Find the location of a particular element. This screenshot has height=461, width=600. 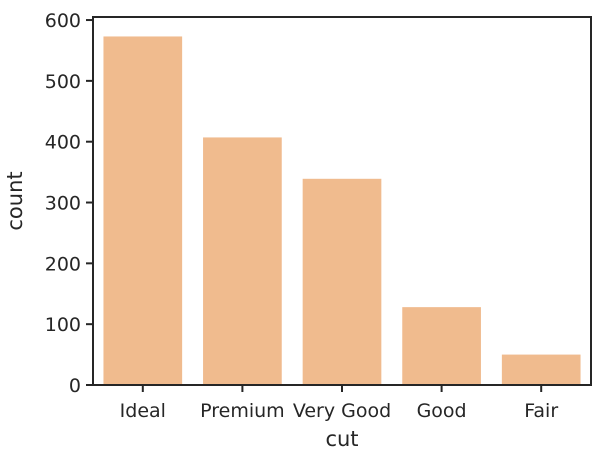

x-tick-label: Very Good is located at coordinates (342, 411).